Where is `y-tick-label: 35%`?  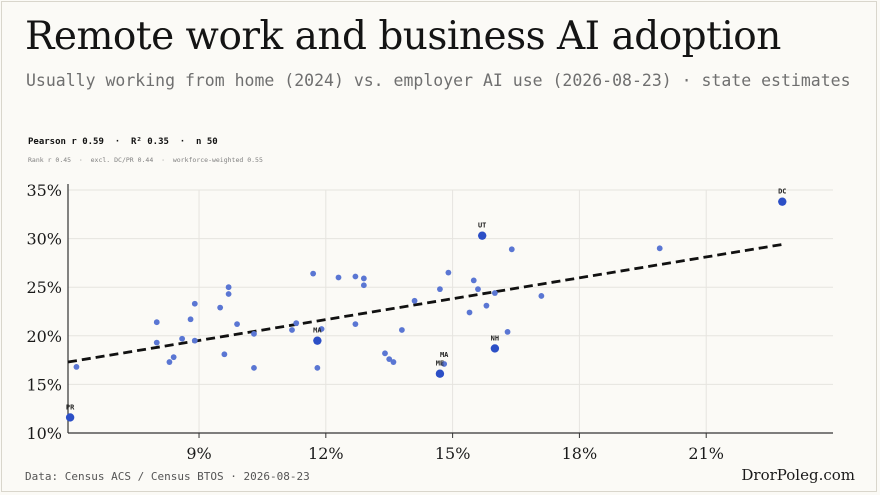 y-tick-label: 35% is located at coordinates (44, 190).